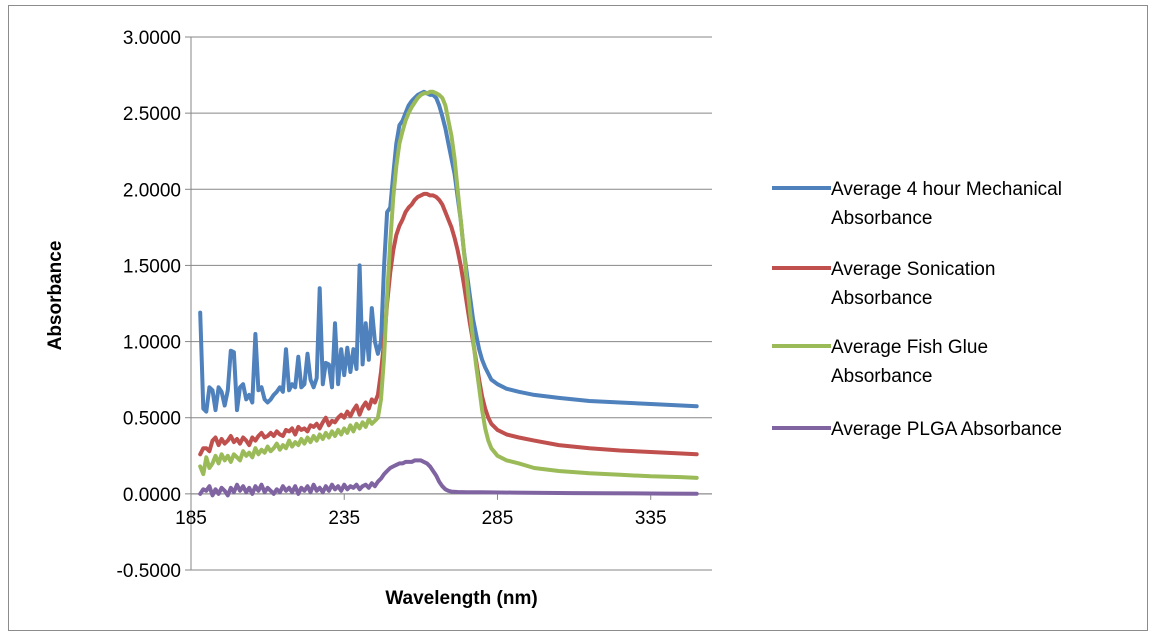 This screenshot has width=1157, height=637. What do you see at coordinates (191, 518) in the screenshot?
I see `x-tick-label: 185` at bounding box center [191, 518].